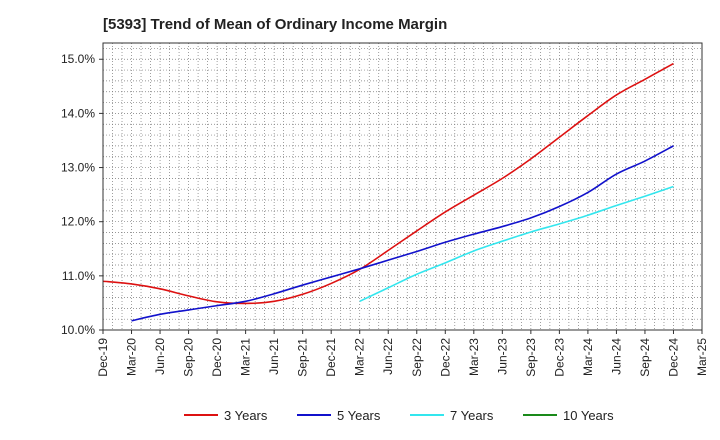 This screenshot has height=440, width=720. I want to click on y-tick-label: 13.0%, so click(78, 168).